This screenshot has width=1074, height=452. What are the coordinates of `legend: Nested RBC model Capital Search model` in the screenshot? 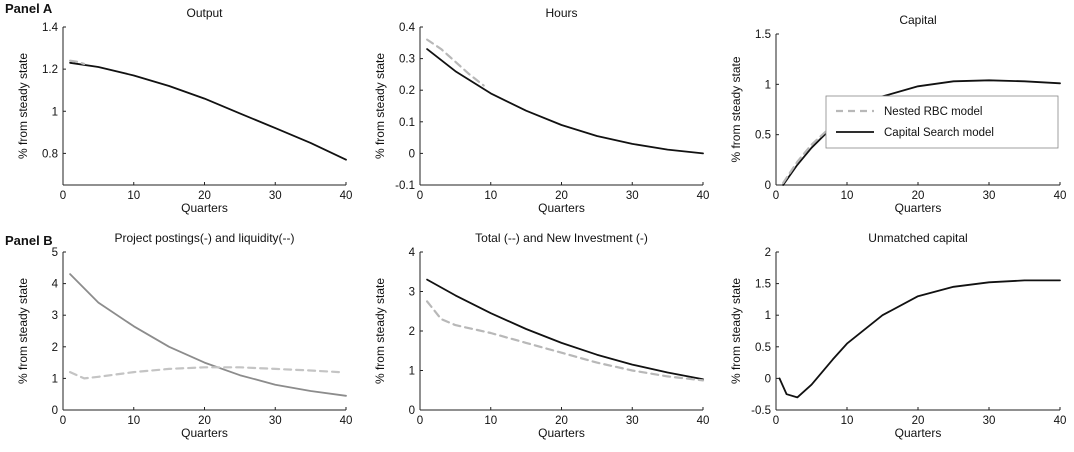 It's located at (942, 122).